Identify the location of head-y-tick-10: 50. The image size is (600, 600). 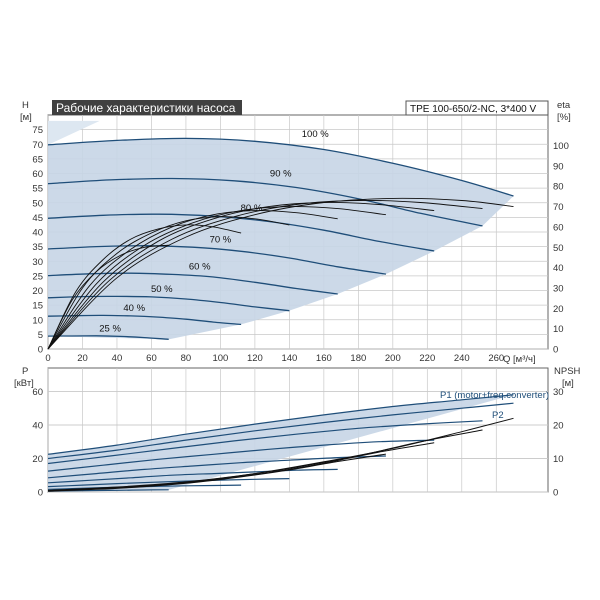
(37, 203).